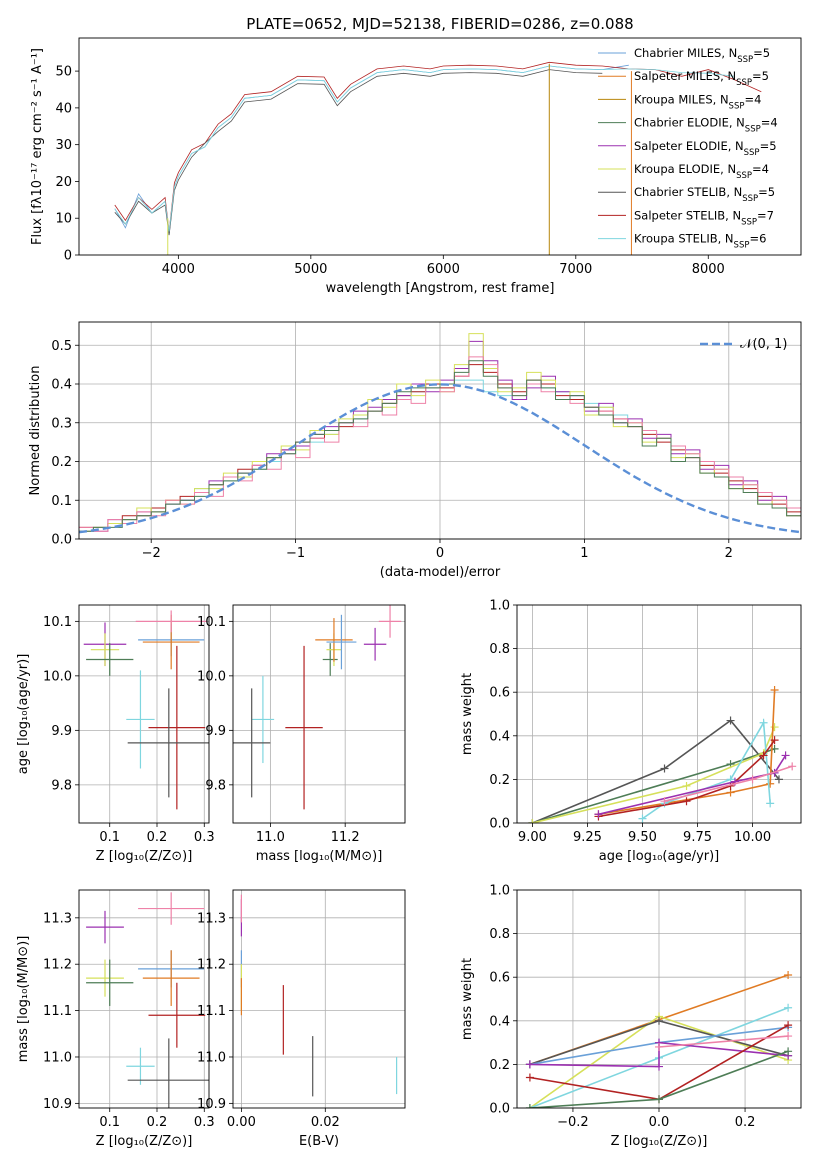 The height and width of the screenshot is (1174, 819). What do you see at coordinates (211, 622) in the screenshot?
I see `y-tick-label: 10.1` at bounding box center [211, 622].